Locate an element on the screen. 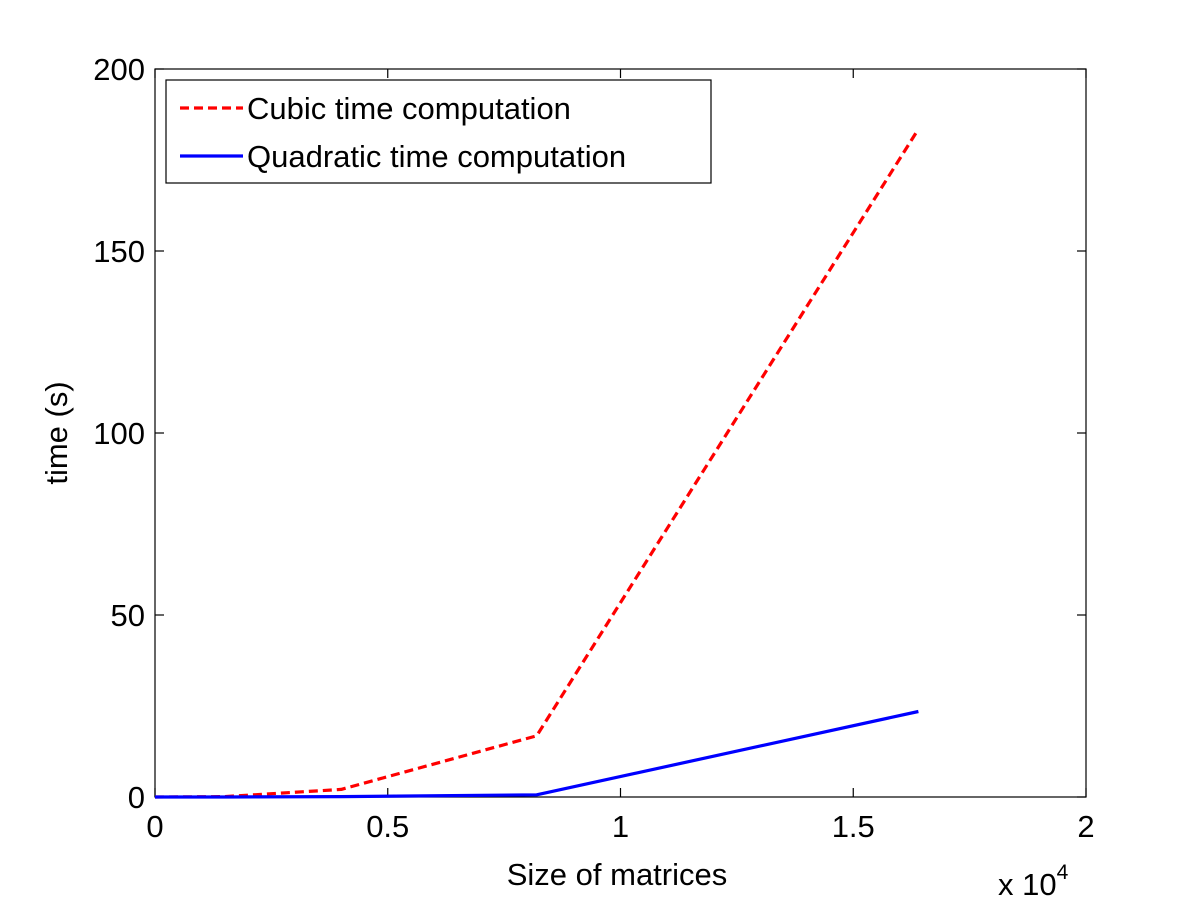  x-axis-multiplier: x 104 is located at coordinates (1033, 881).